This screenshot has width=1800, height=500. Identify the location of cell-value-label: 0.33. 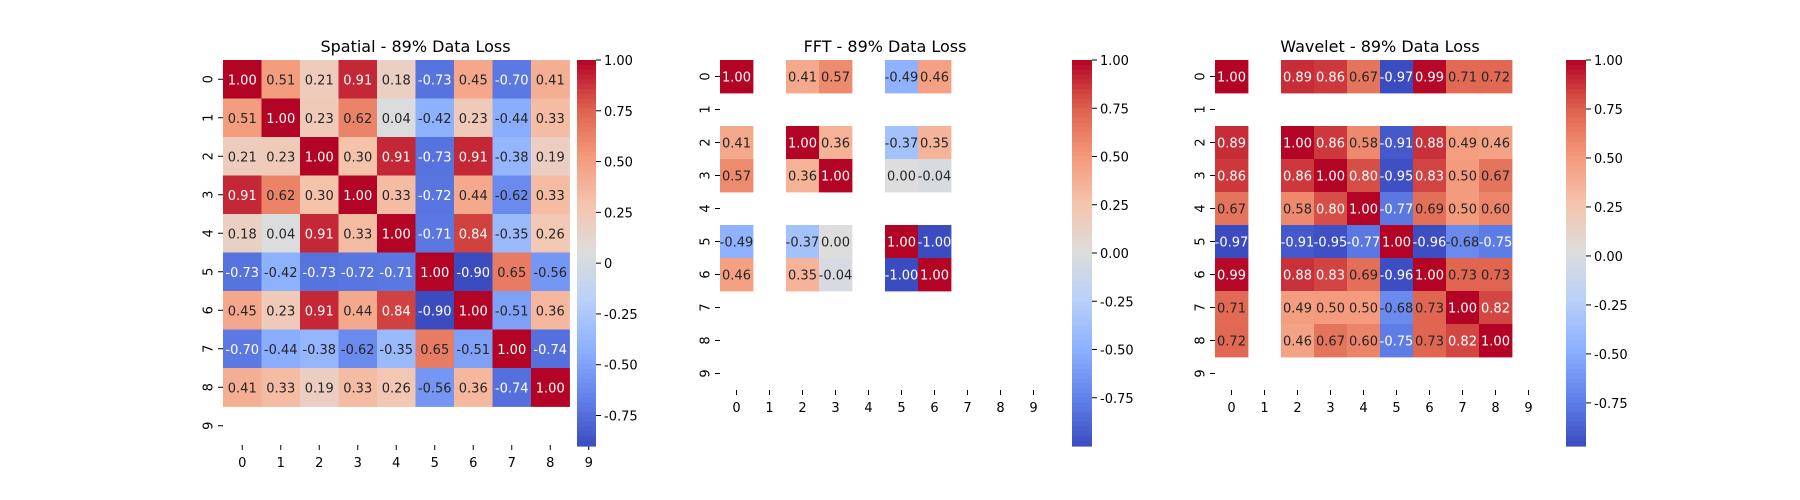
(357, 388).